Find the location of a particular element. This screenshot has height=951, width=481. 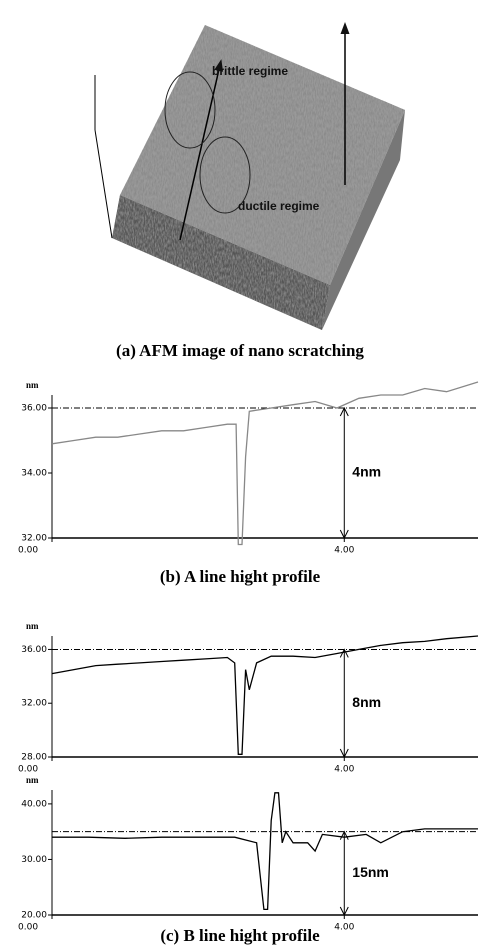

afm-side is located at coordinates (363, 220).